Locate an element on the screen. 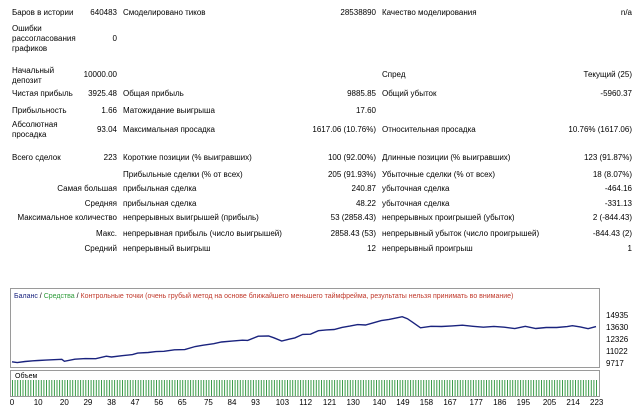 The height and width of the screenshot is (411, 640). long-label: Длинные позиции (% выигравших) is located at coordinates (446, 157).